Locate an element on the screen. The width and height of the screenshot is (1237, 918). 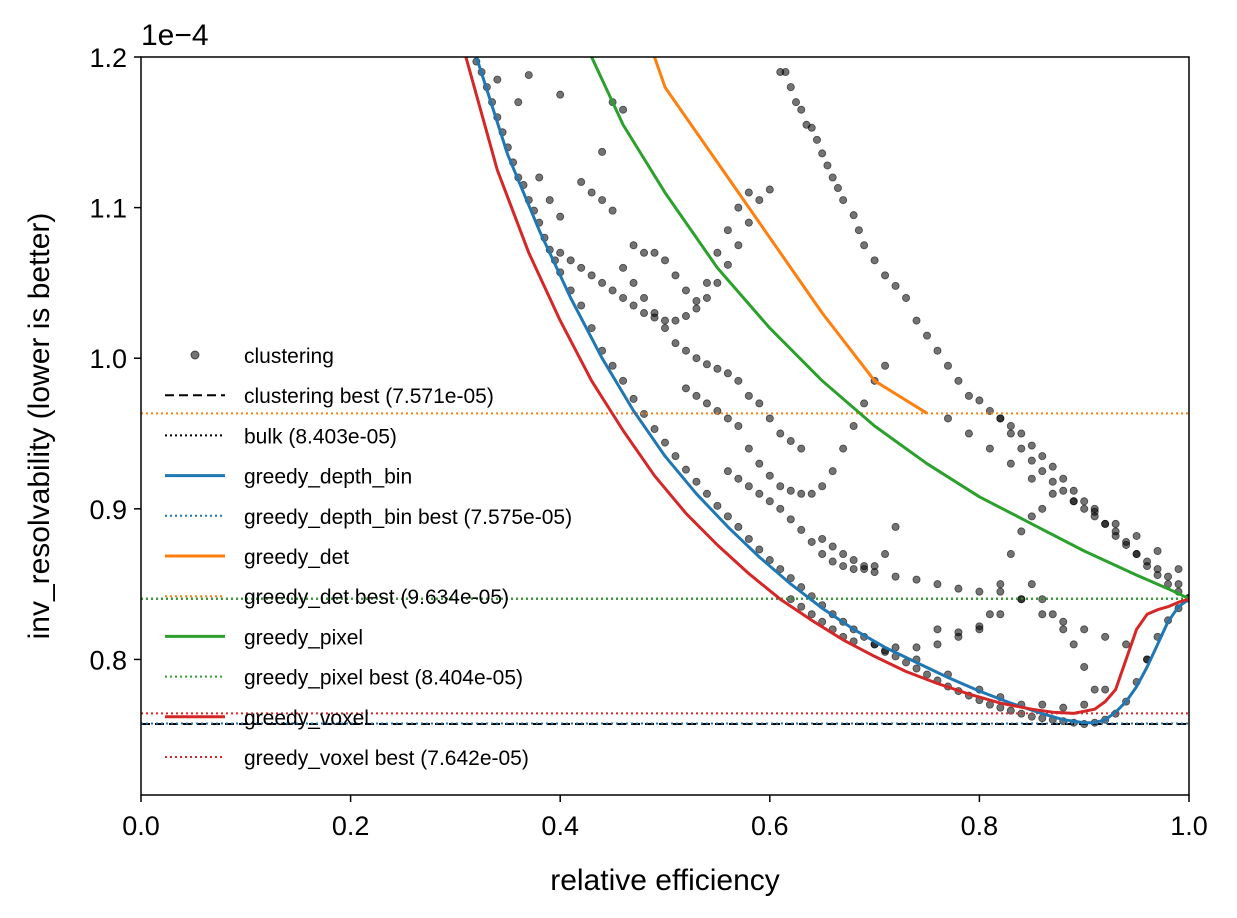
x-tick-label: 0.8 is located at coordinates (980, 826).